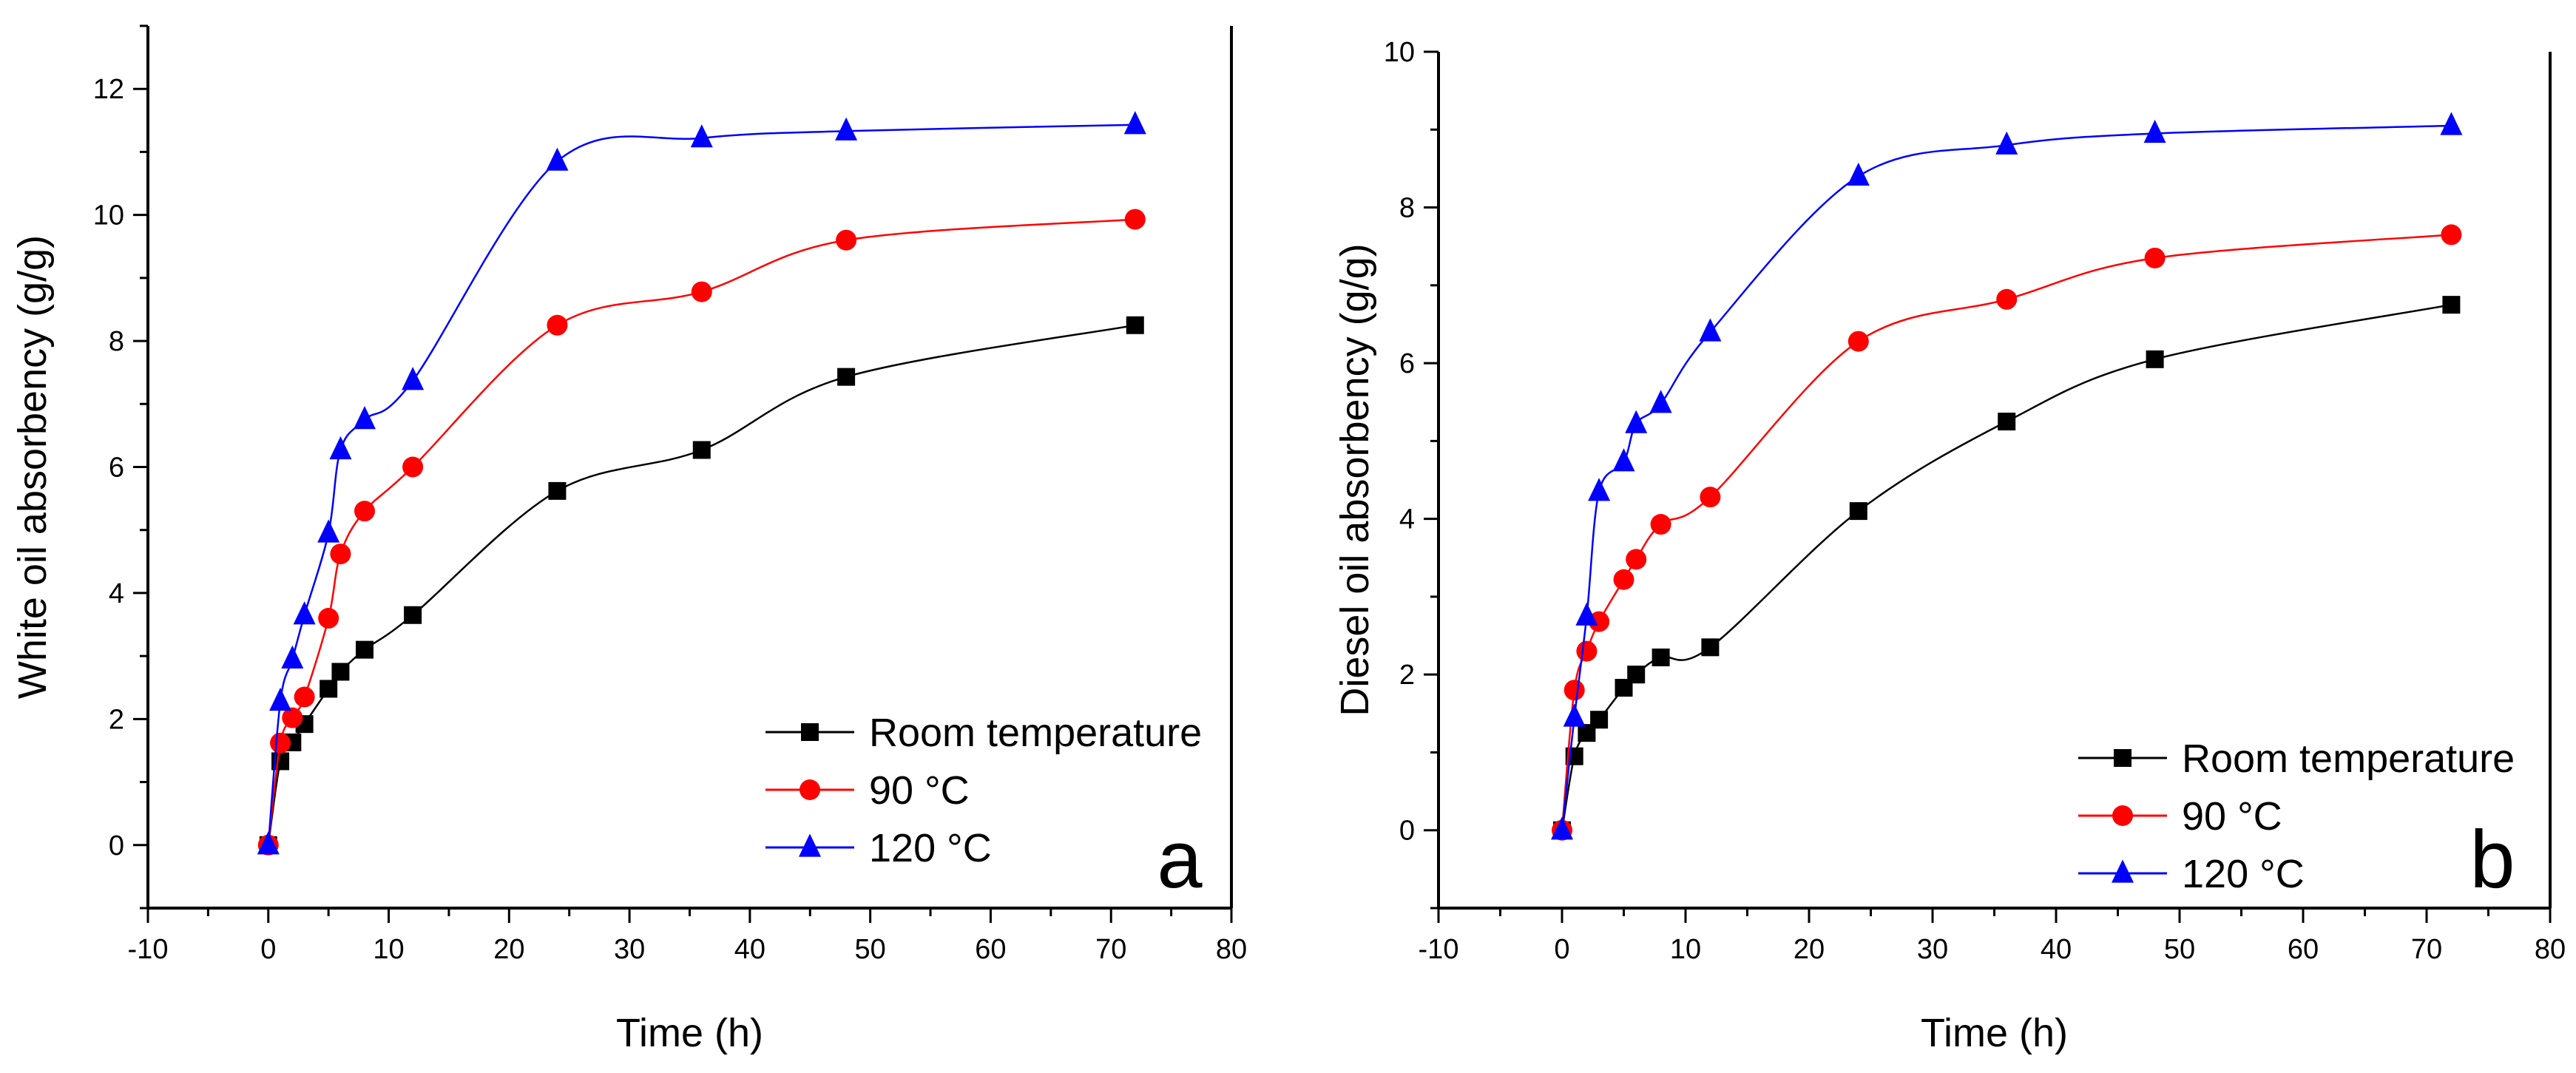 The image size is (2576, 1073). I want to click on legend-label: 120 °C, so click(2243, 874).